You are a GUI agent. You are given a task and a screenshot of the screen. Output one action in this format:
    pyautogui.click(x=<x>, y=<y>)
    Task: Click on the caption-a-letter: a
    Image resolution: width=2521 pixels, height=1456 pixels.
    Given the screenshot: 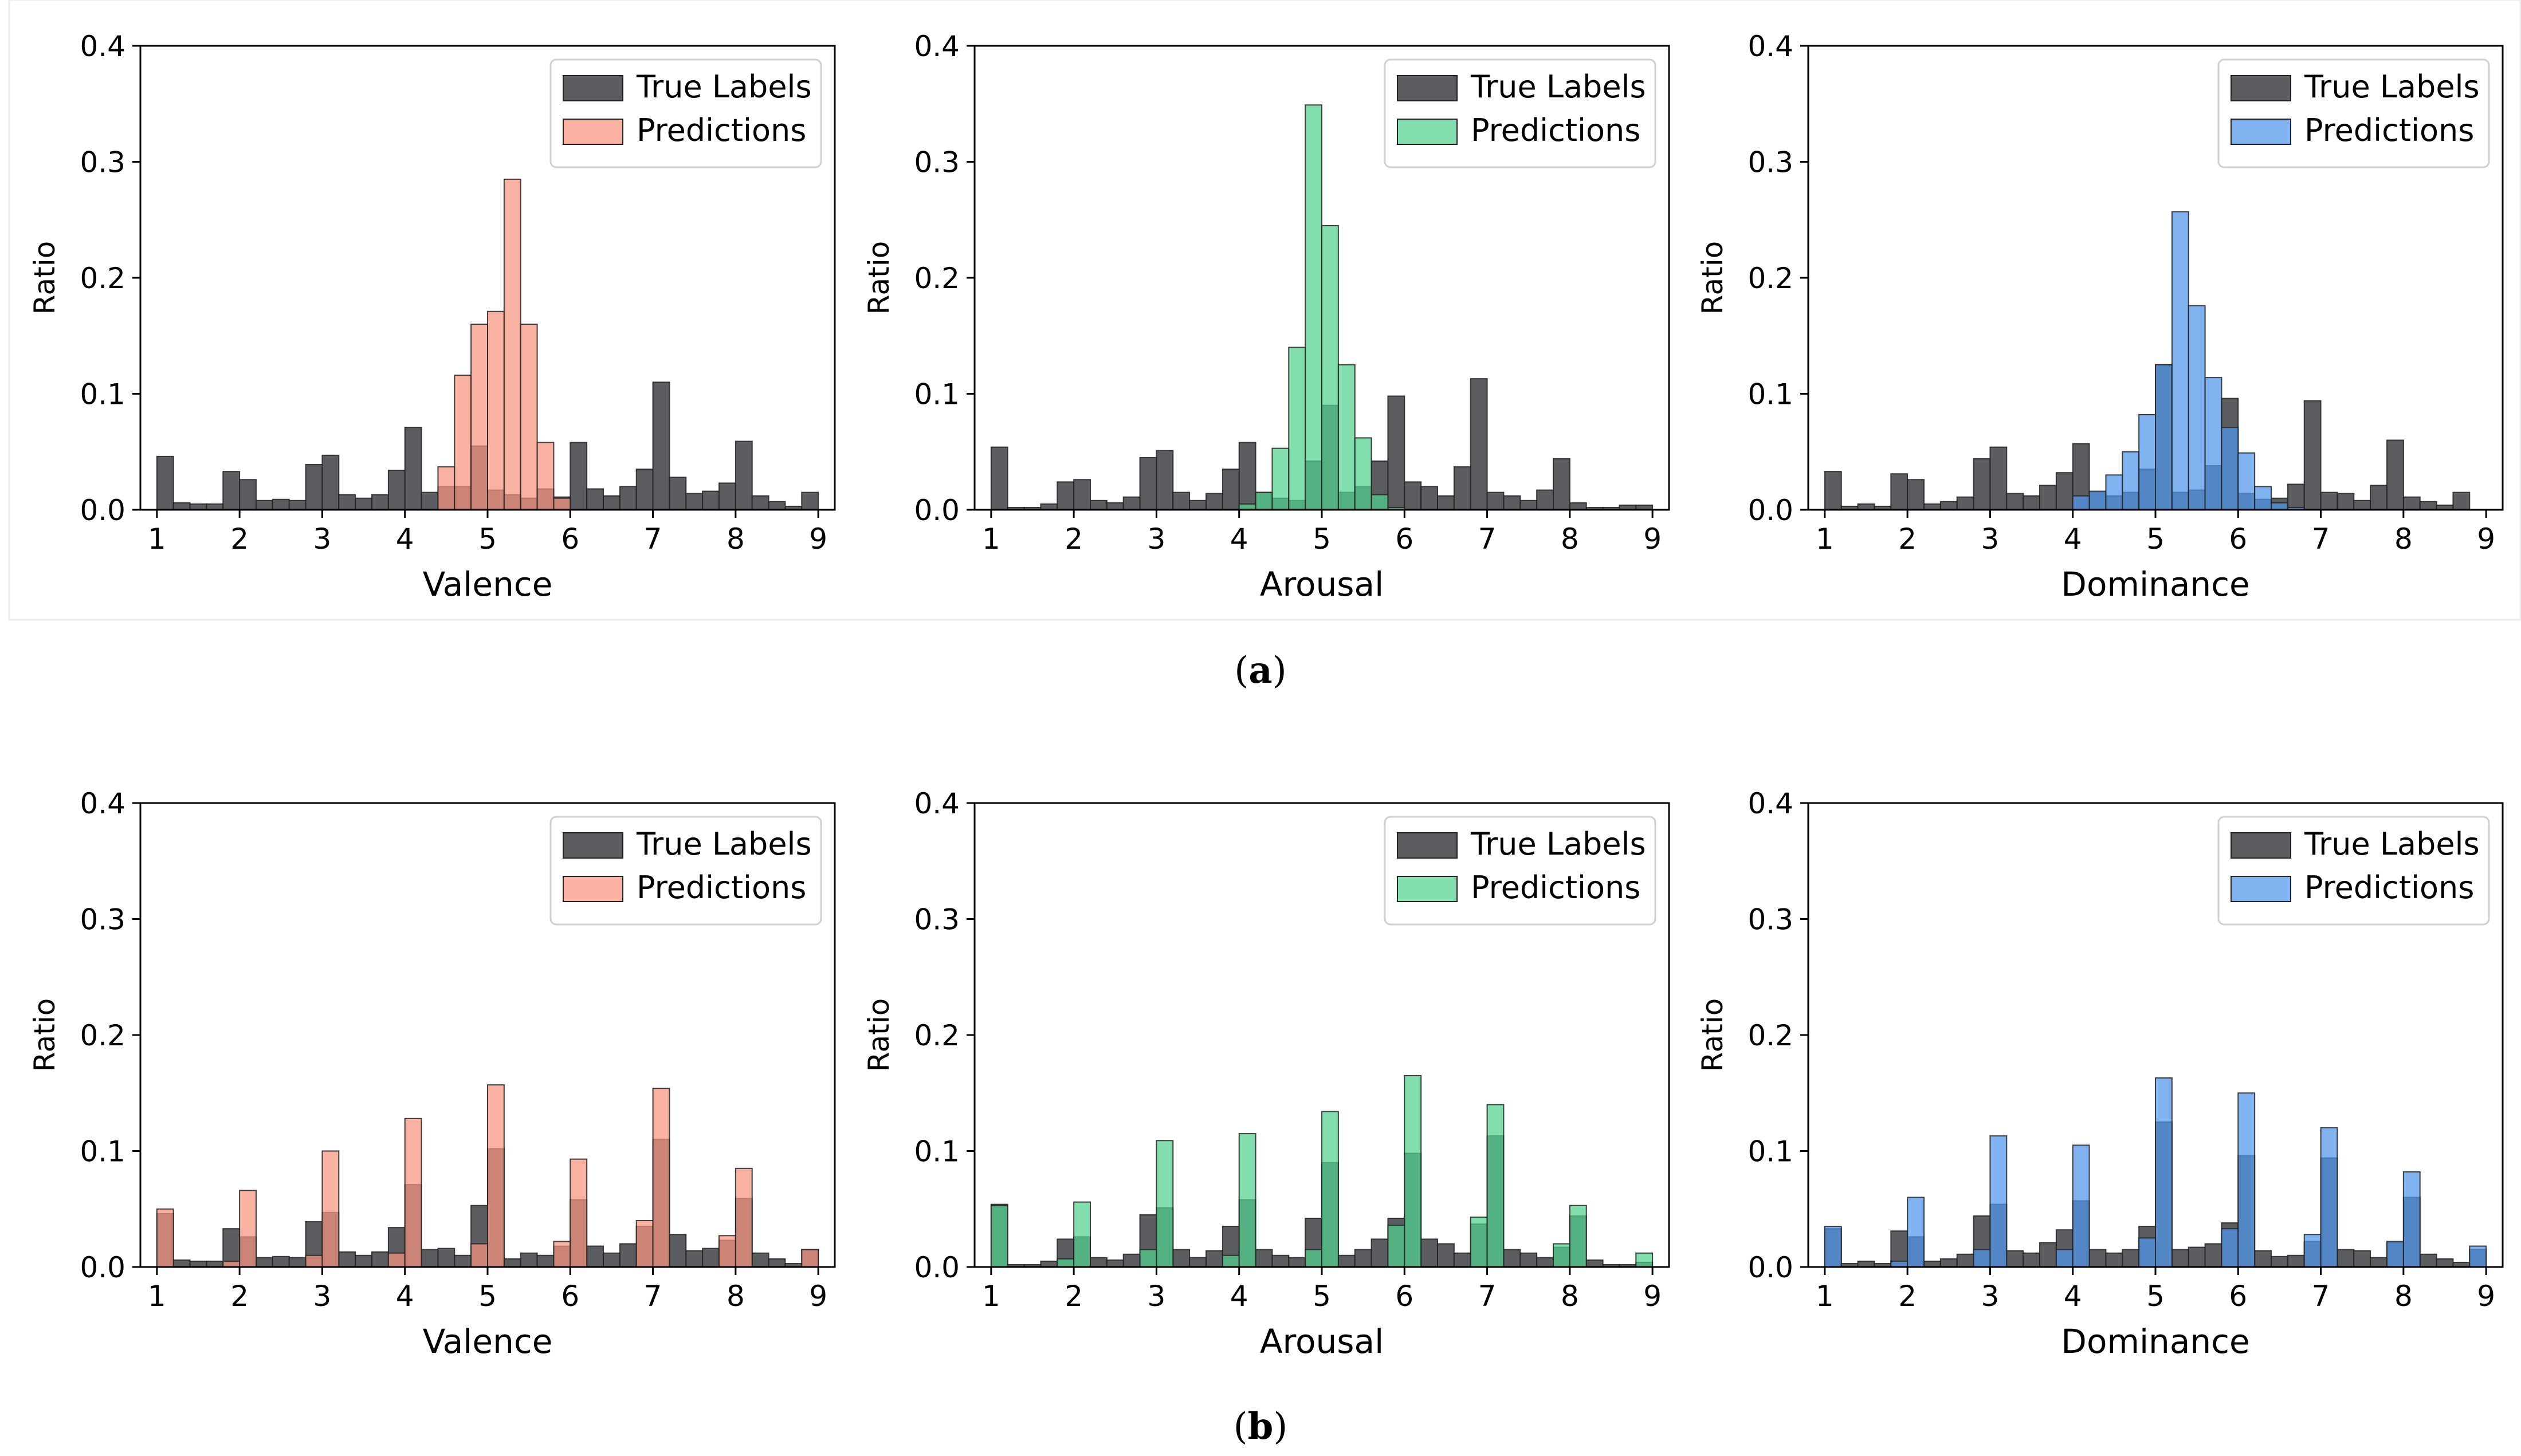 What is the action you would take?
    pyautogui.click(x=1260, y=670)
    